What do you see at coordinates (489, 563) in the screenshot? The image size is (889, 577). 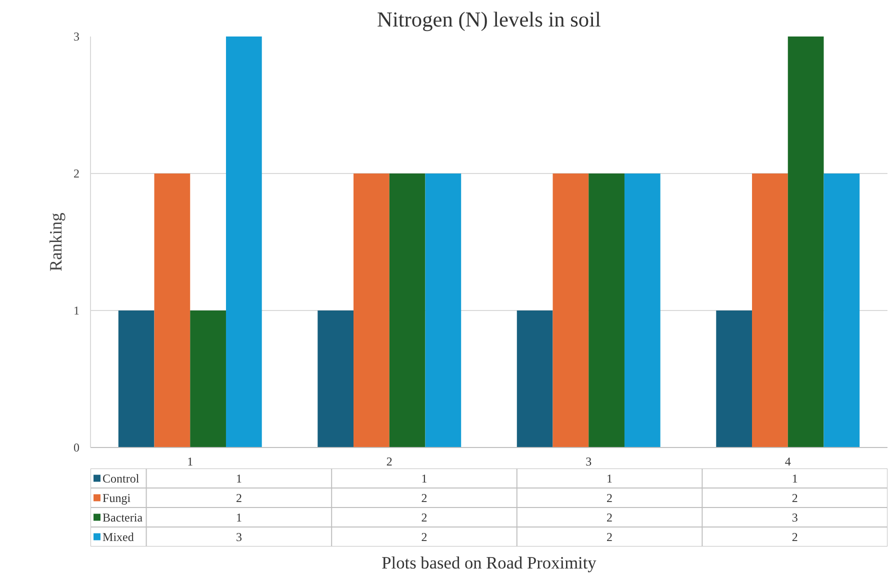 I see `x-axis-title: Plots based on Road Proximity` at bounding box center [489, 563].